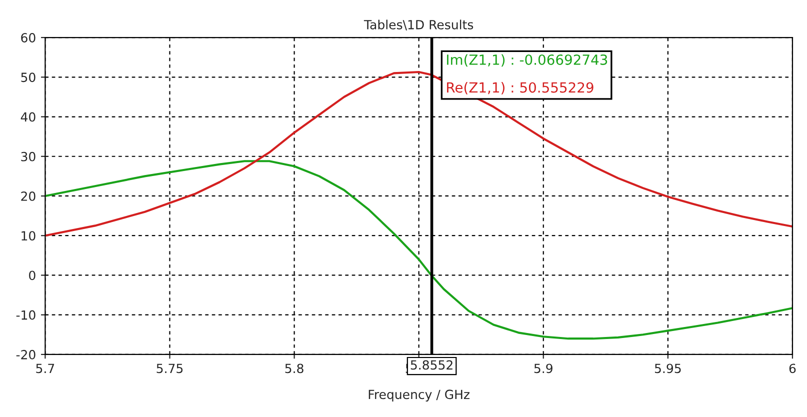 The image size is (807, 417). I want to click on y-tick-label: 20, so click(28, 196).